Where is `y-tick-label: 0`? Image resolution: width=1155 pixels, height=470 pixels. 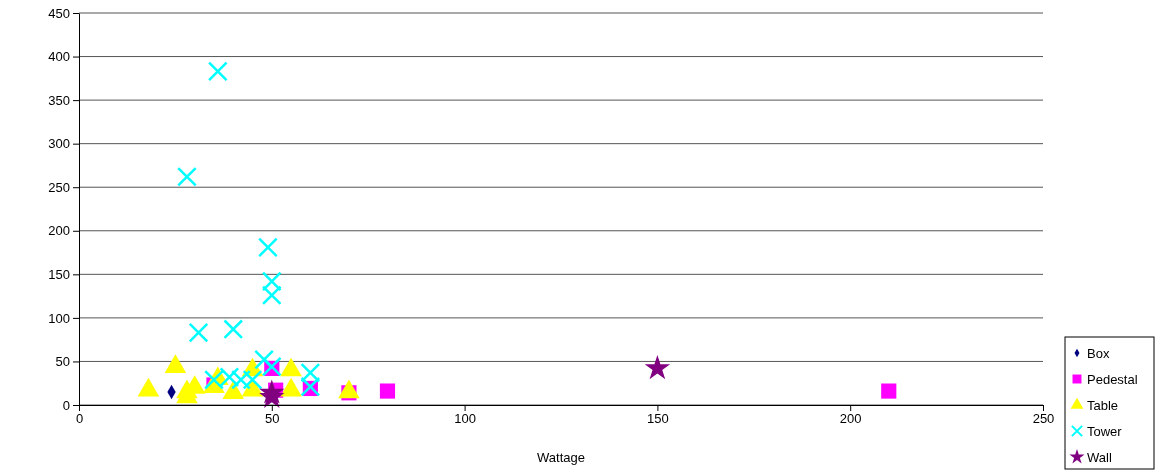 y-tick-label: 0 is located at coordinates (66, 405).